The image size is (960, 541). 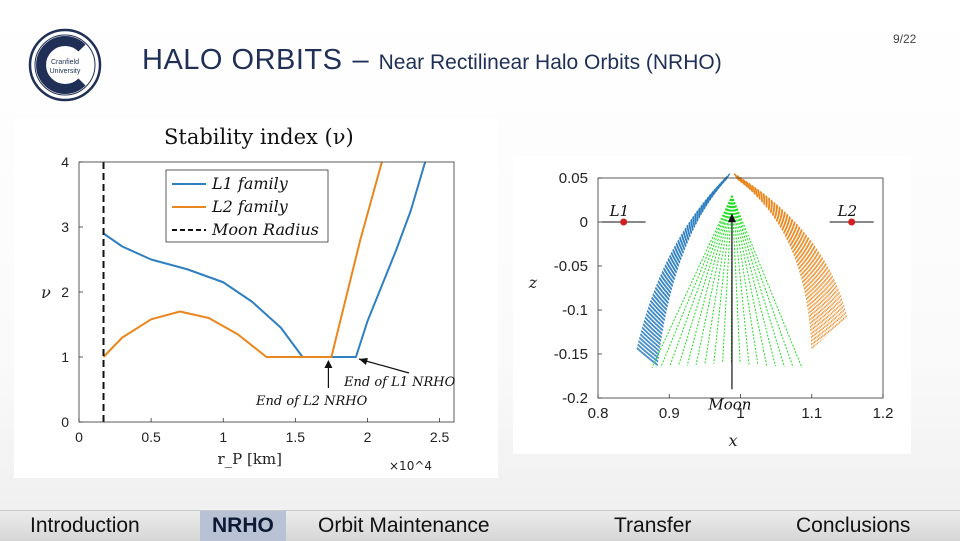 What do you see at coordinates (363, 361) in the screenshot?
I see `annotation-arrowhead-l1` at bounding box center [363, 361].